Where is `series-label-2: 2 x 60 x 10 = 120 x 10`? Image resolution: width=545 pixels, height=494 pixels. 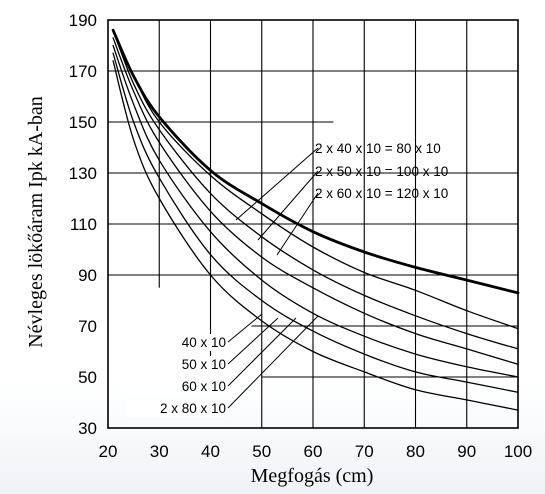
series-label-2: 2 x 60 x 10 = 120 x 10 is located at coordinates (381, 193).